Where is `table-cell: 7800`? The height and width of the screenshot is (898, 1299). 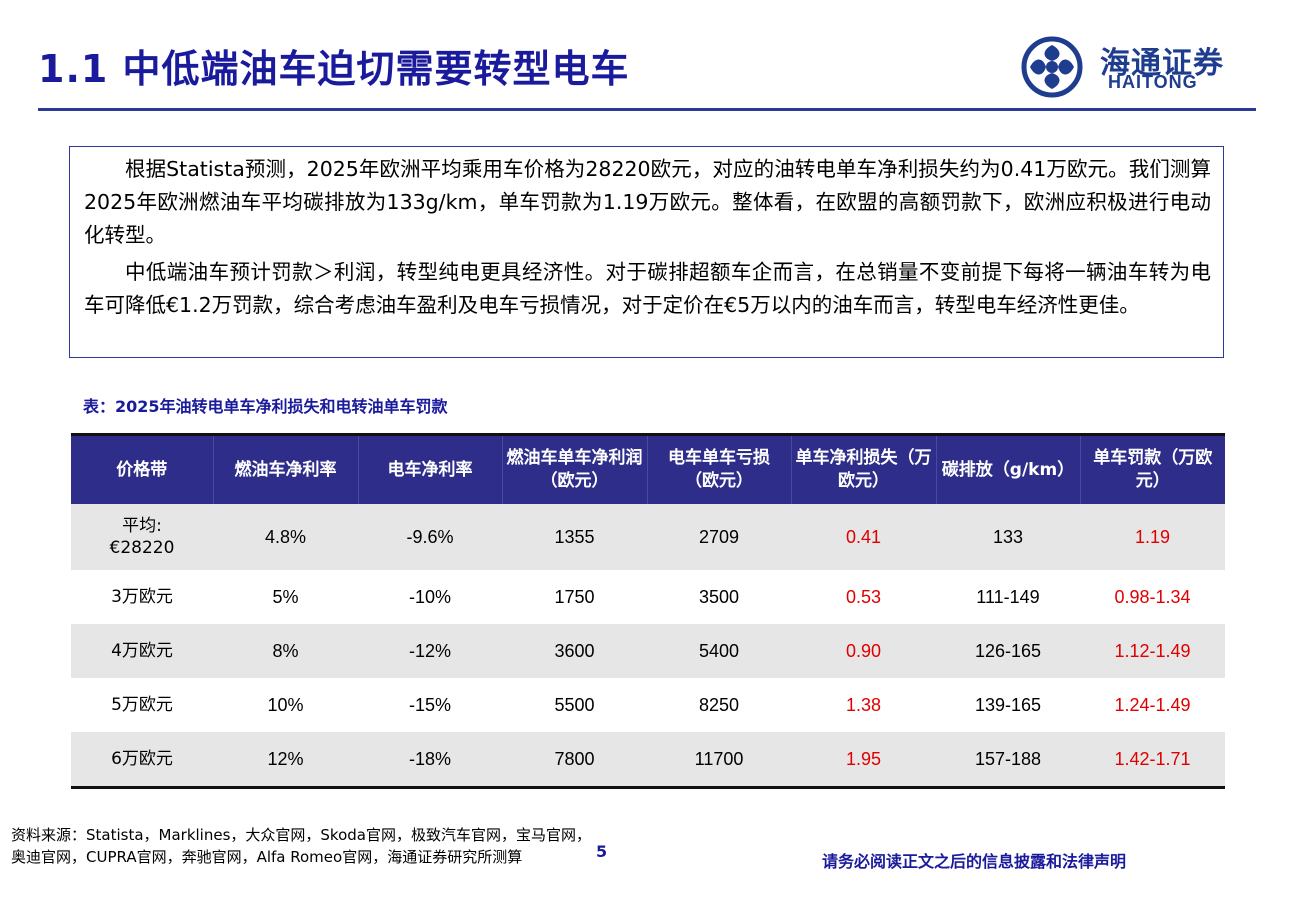
table-cell: 7800 is located at coordinates (574, 760).